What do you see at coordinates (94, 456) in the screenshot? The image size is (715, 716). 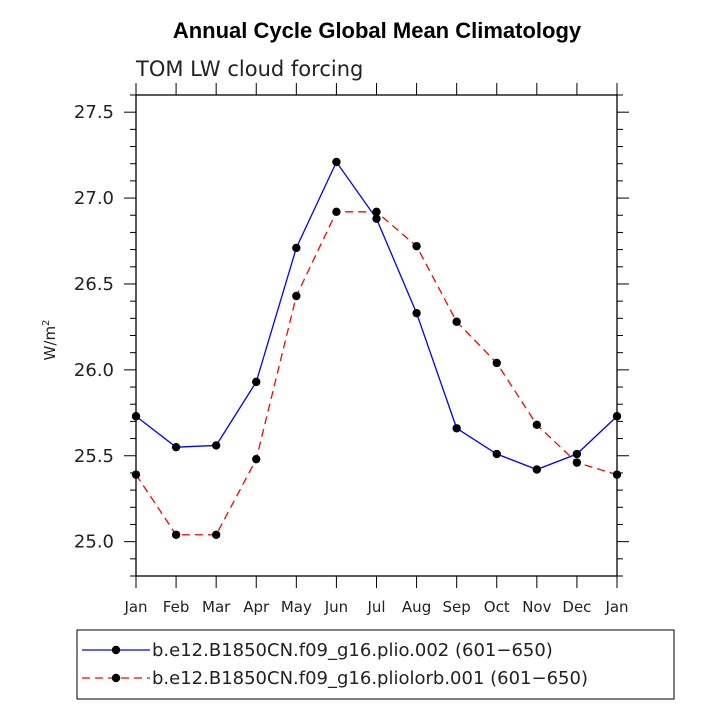 I see `y-tick-label: 25.5` at bounding box center [94, 456].